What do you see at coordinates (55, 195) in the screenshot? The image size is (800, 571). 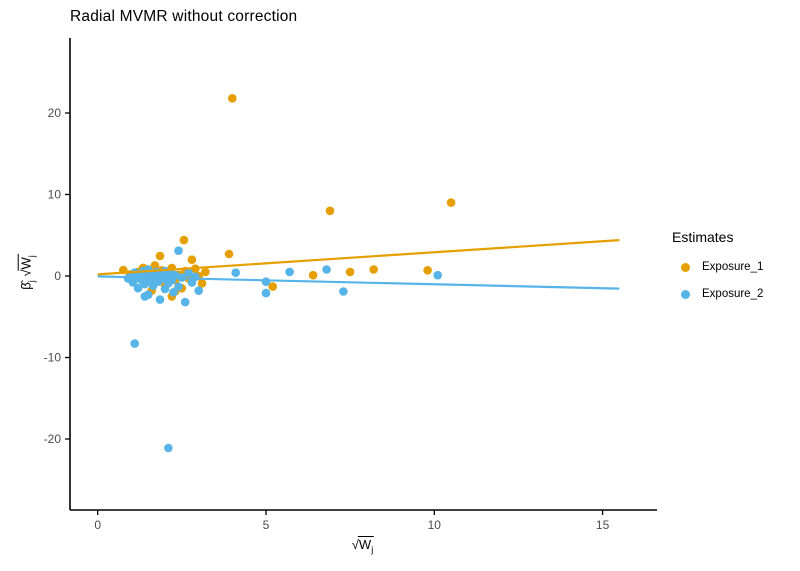 I see `y-tick-label: 10` at bounding box center [55, 195].